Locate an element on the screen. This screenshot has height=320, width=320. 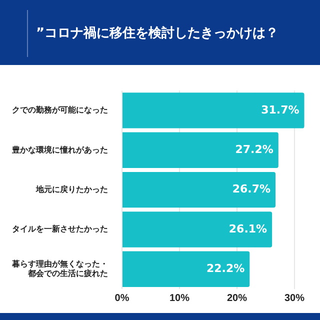
data-label: 22.2% is located at coordinates (225, 269).